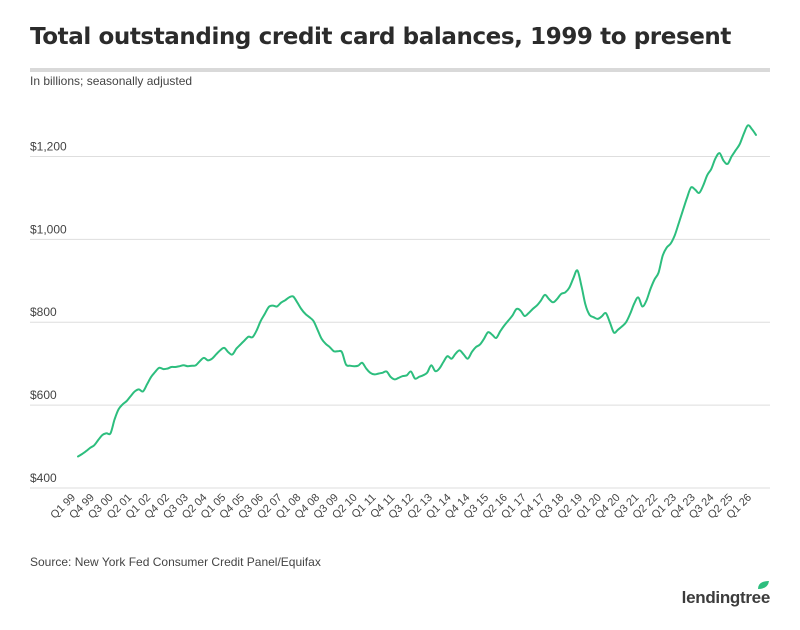 This screenshot has height=630, width=800. What do you see at coordinates (43, 478) in the screenshot?
I see `y-tick-label: $400` at bounding box center [43, 478].